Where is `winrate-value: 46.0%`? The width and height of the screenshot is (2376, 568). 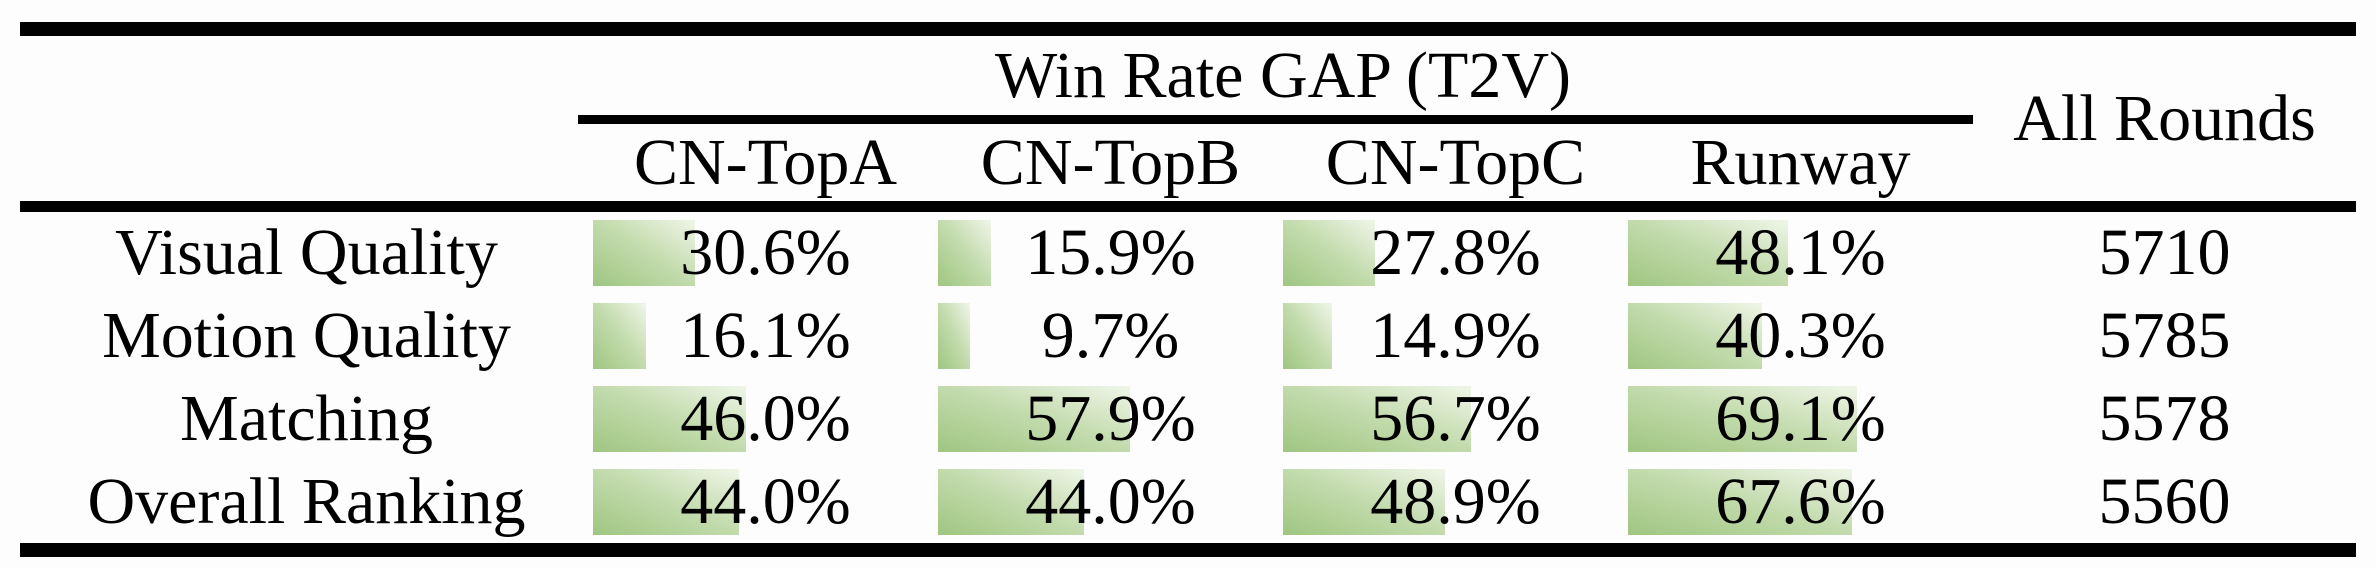 winrate-value: 46.0% is located at coordinates (765, 418).